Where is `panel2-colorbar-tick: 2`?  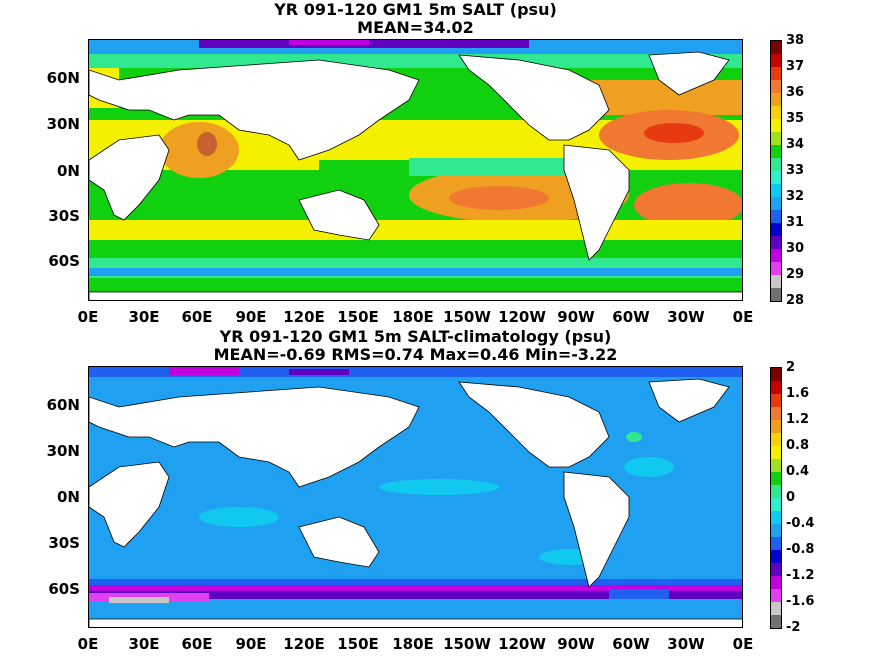
panel2-colorbar-tick: 2 is located at coordinates (791, 367).